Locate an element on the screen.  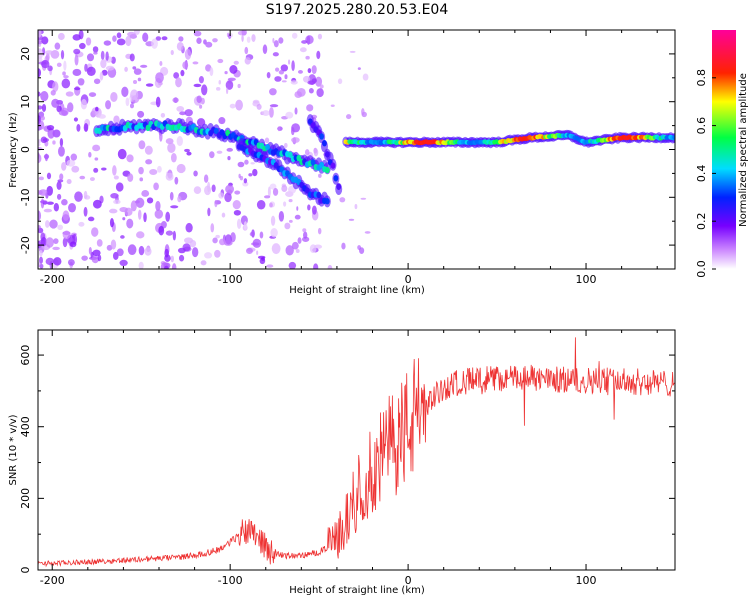
colorbar-tick-label: 0.0 is located at coordinates (701, 269).